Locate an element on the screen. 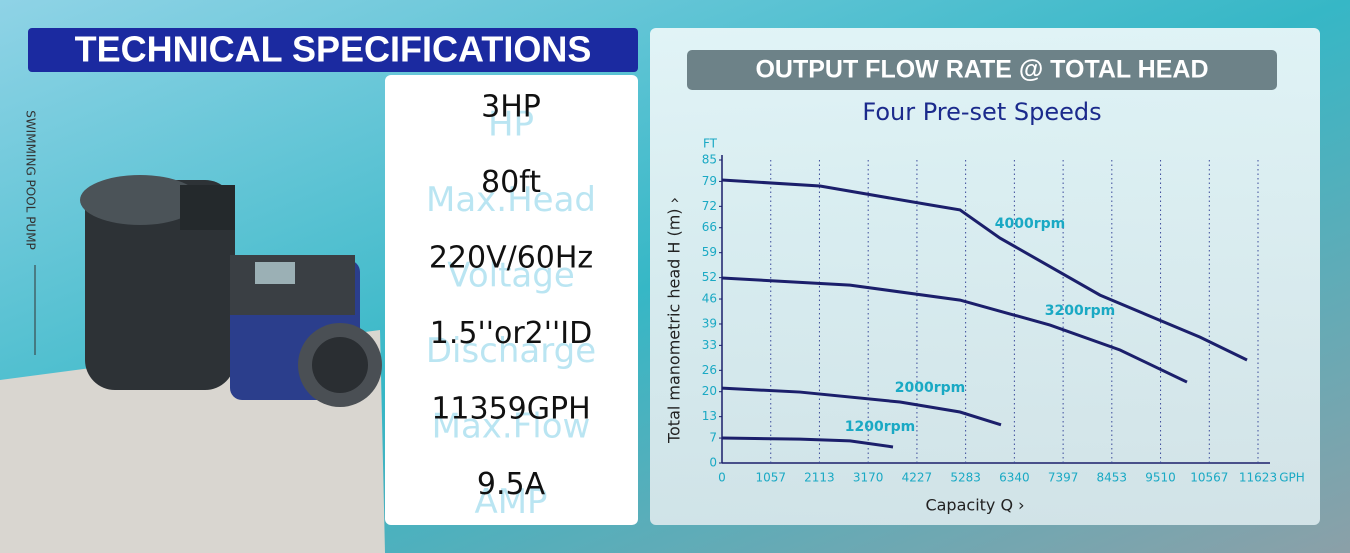 This screenshot has height=553, width=1350. spec-value: 11359GPH is located at coordinates (510, 409).